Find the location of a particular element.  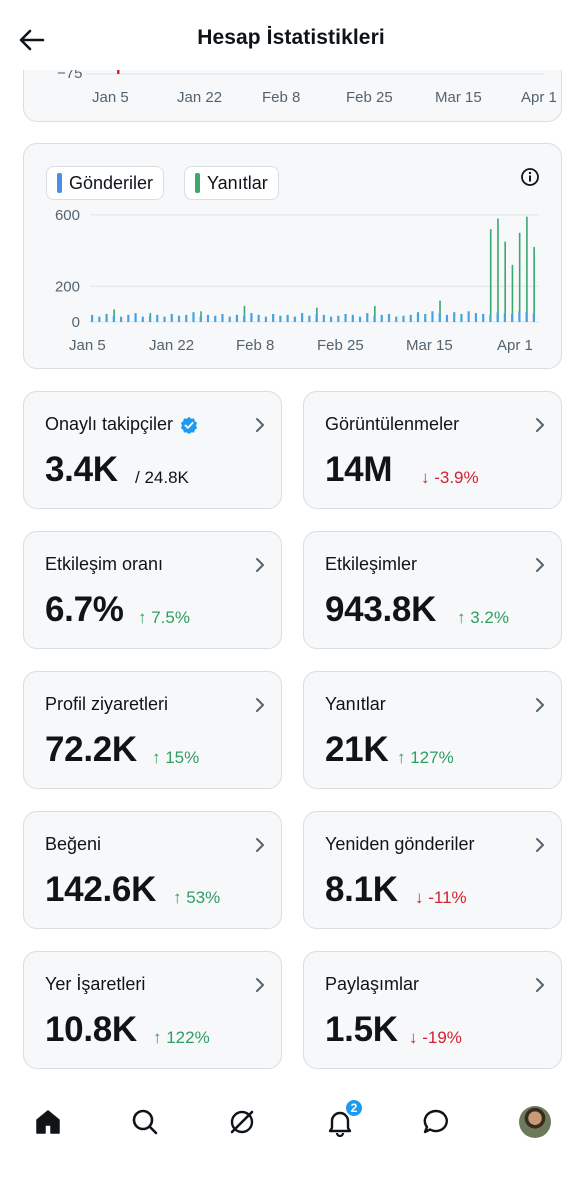

stat-label: Beğeni is located at coordinates (73, 844).